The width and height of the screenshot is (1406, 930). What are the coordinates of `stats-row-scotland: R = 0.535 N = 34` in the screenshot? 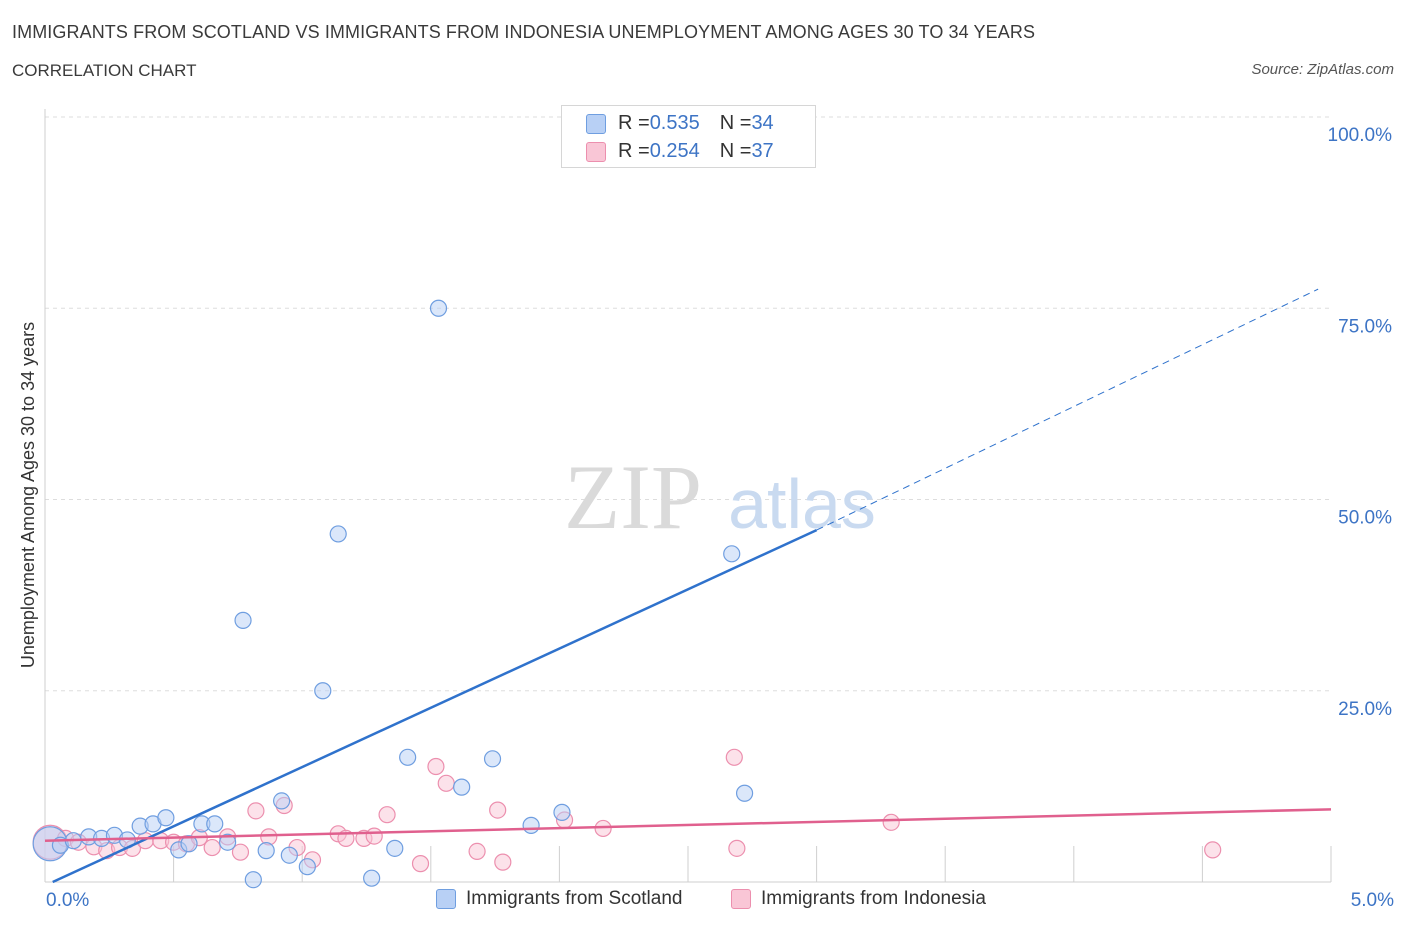 It's located at (680, 123).